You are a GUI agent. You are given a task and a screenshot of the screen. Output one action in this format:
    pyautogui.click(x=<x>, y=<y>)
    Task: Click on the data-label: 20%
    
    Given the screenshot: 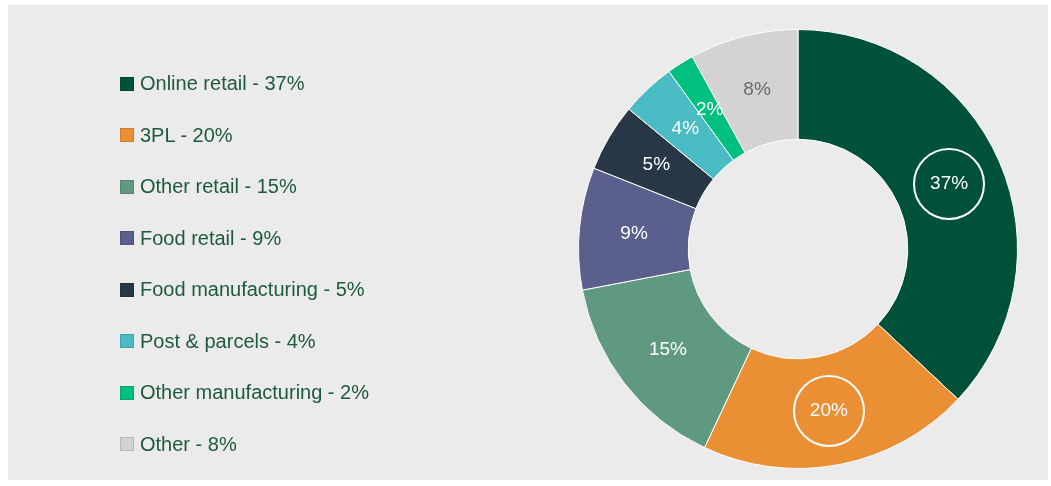 What is the action you would take?
    pyautogui.click(x=828, y=409)
    